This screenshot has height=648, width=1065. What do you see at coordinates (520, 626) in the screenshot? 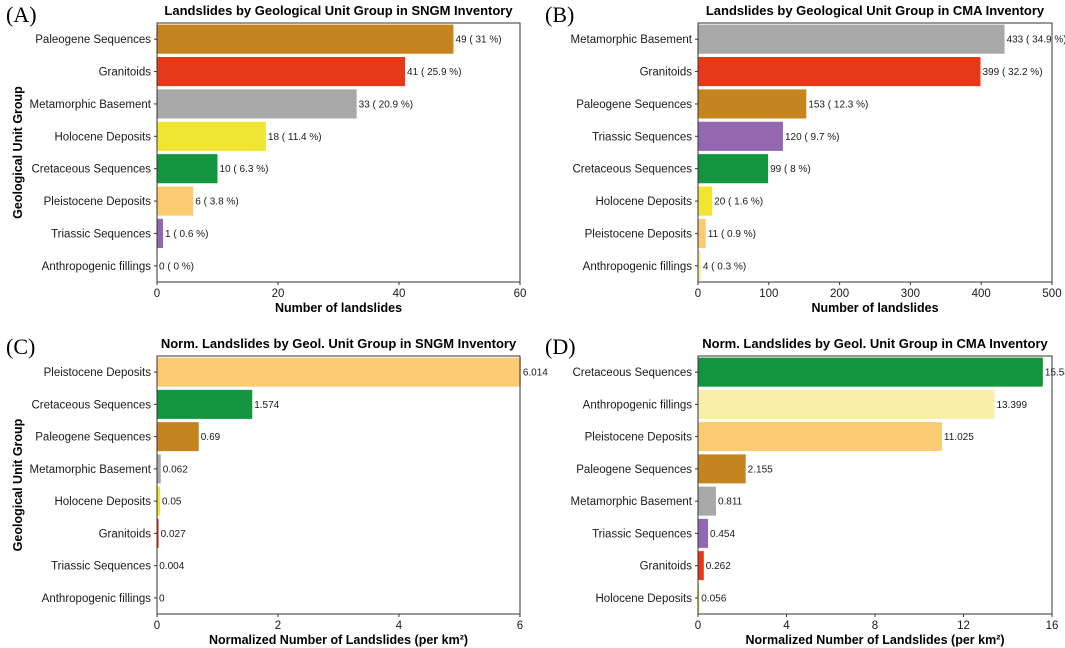
I see `x-tick-label: 6` at bounding box center [520, 626].